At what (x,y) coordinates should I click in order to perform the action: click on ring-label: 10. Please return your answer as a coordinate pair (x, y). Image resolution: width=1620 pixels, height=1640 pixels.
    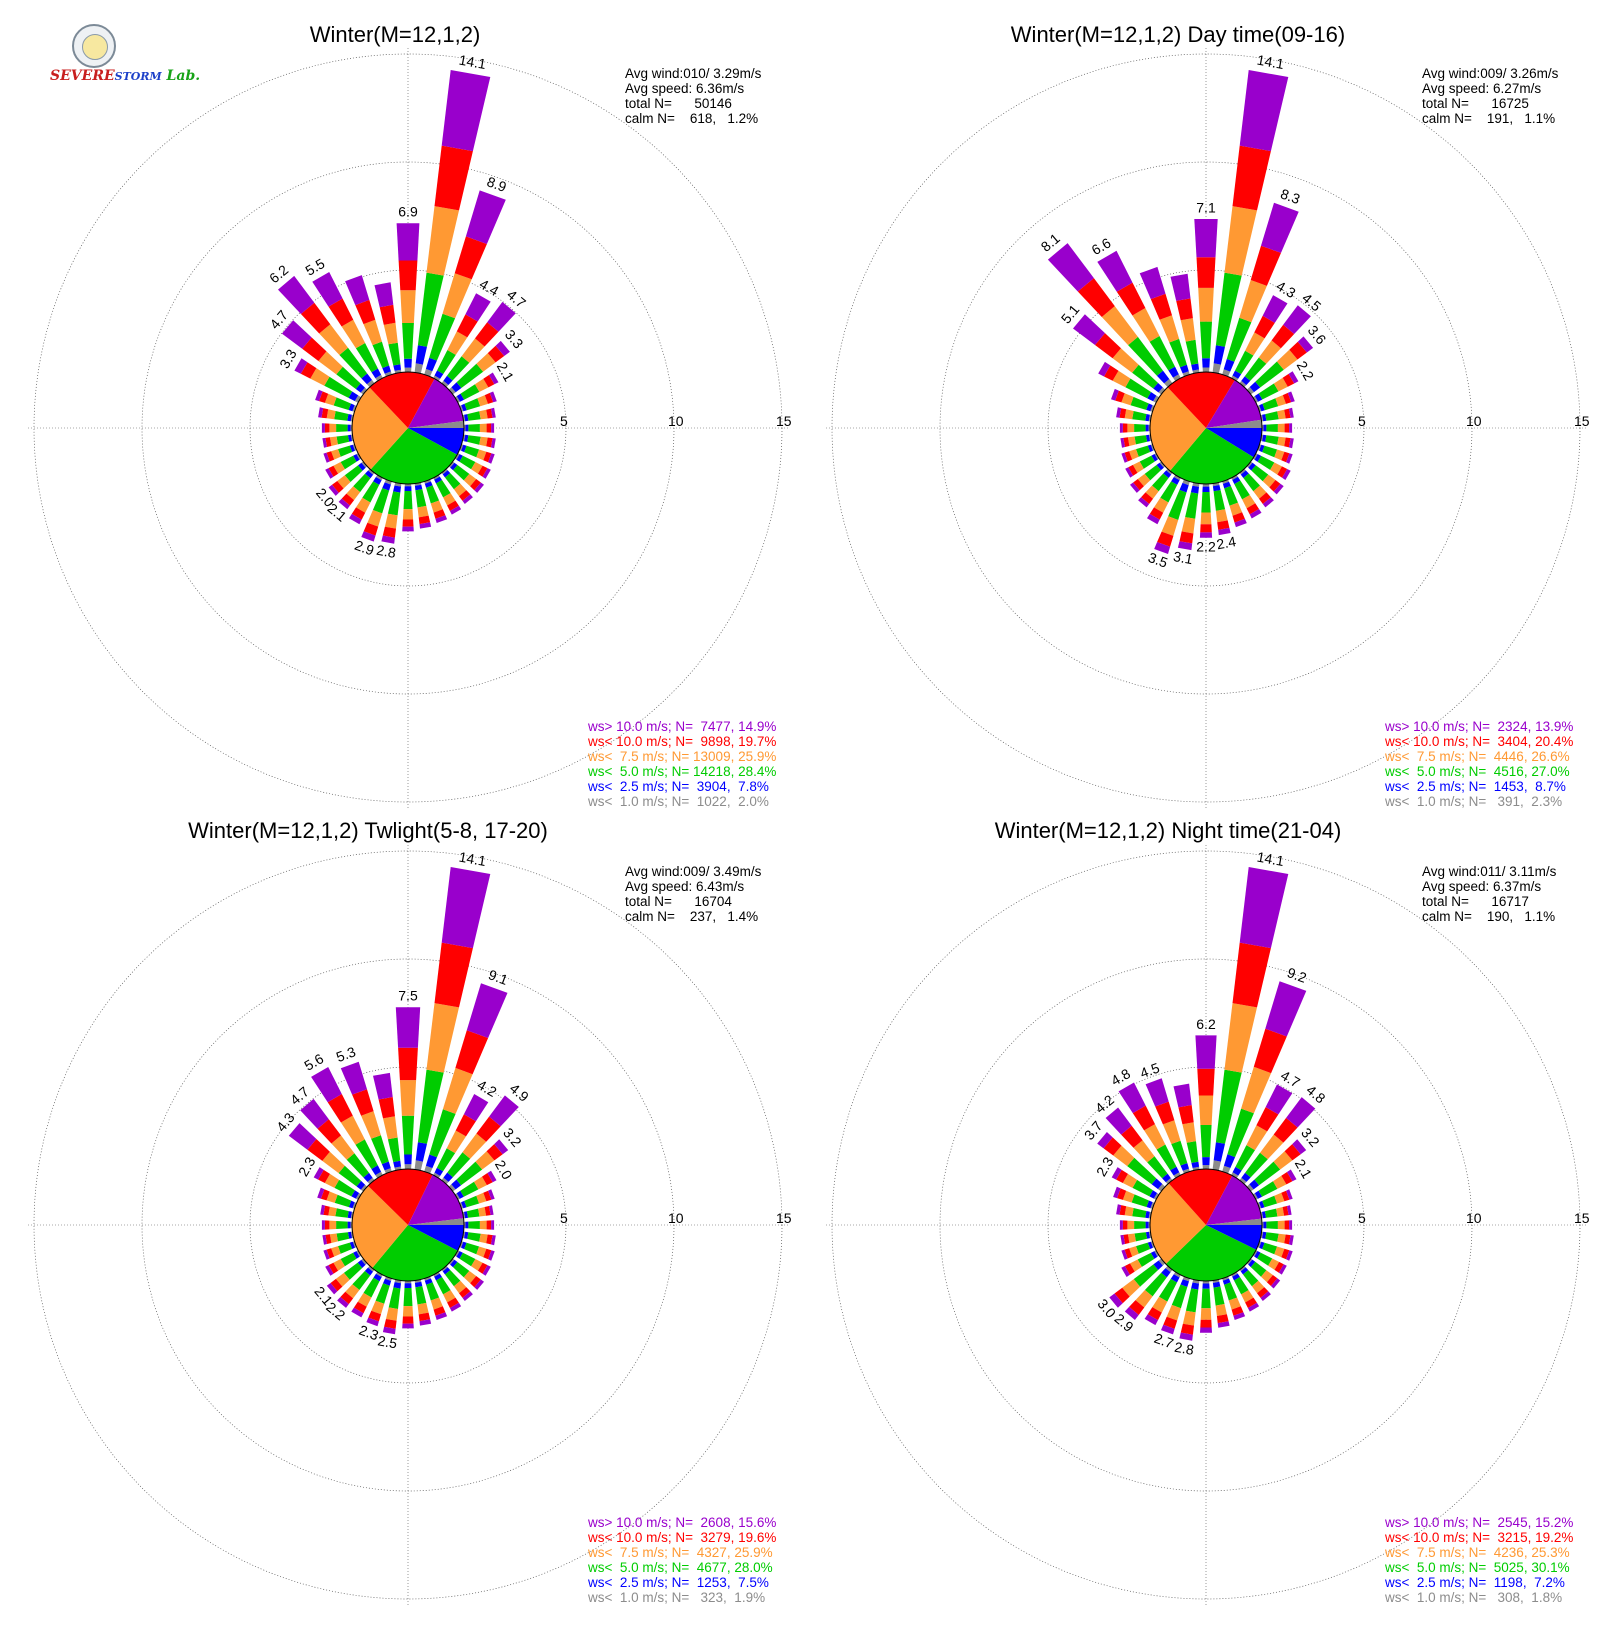
    Looking at the image, I should click on (1474, 1218).